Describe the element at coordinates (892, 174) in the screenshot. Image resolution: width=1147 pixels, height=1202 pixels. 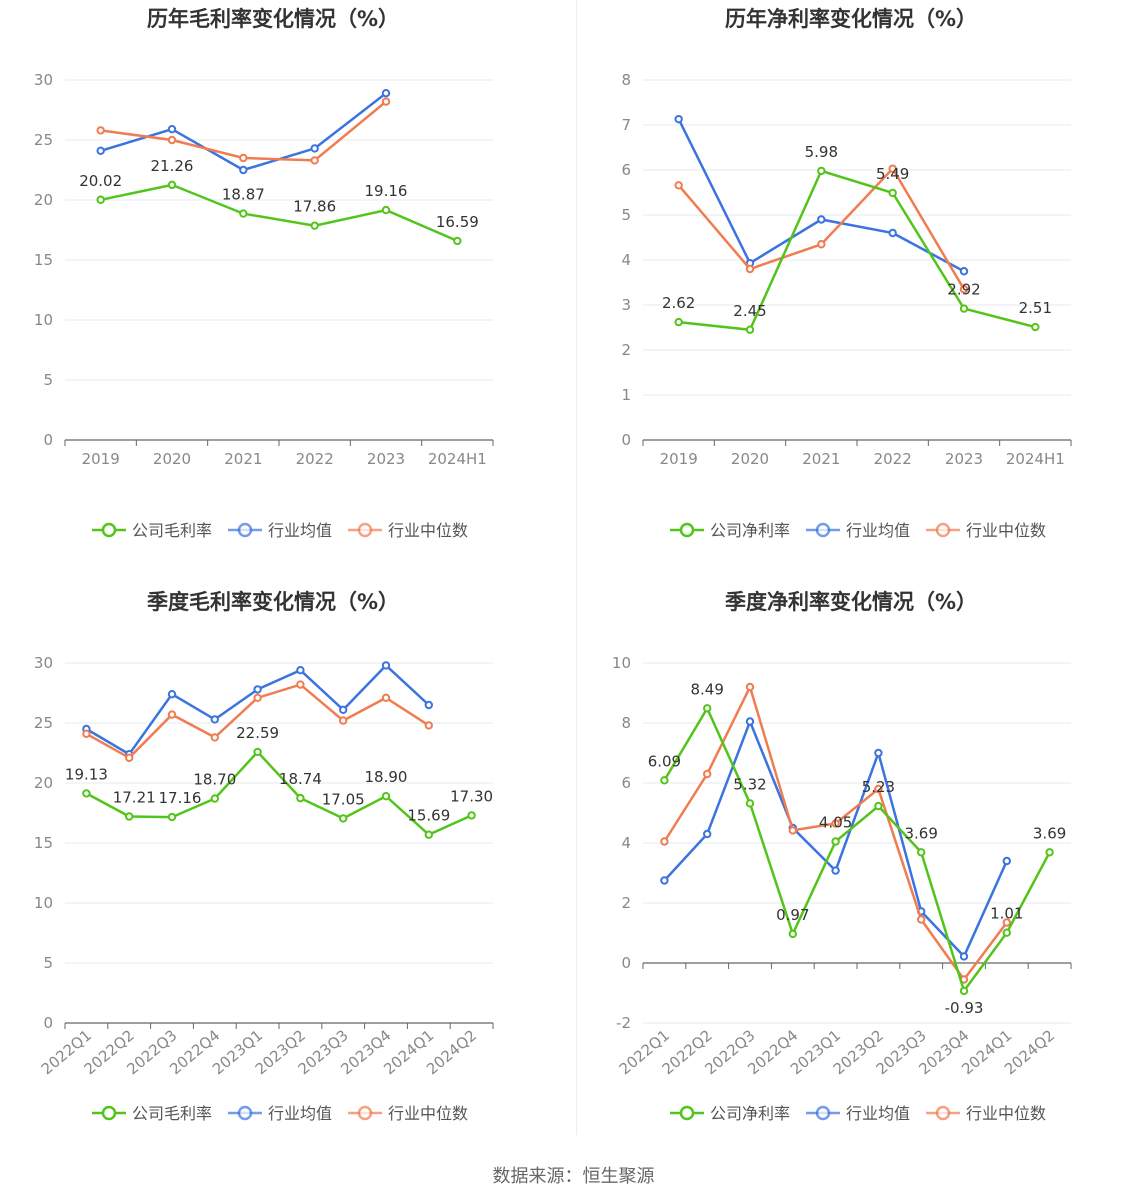
I see `data-label: 5.49` at that location.